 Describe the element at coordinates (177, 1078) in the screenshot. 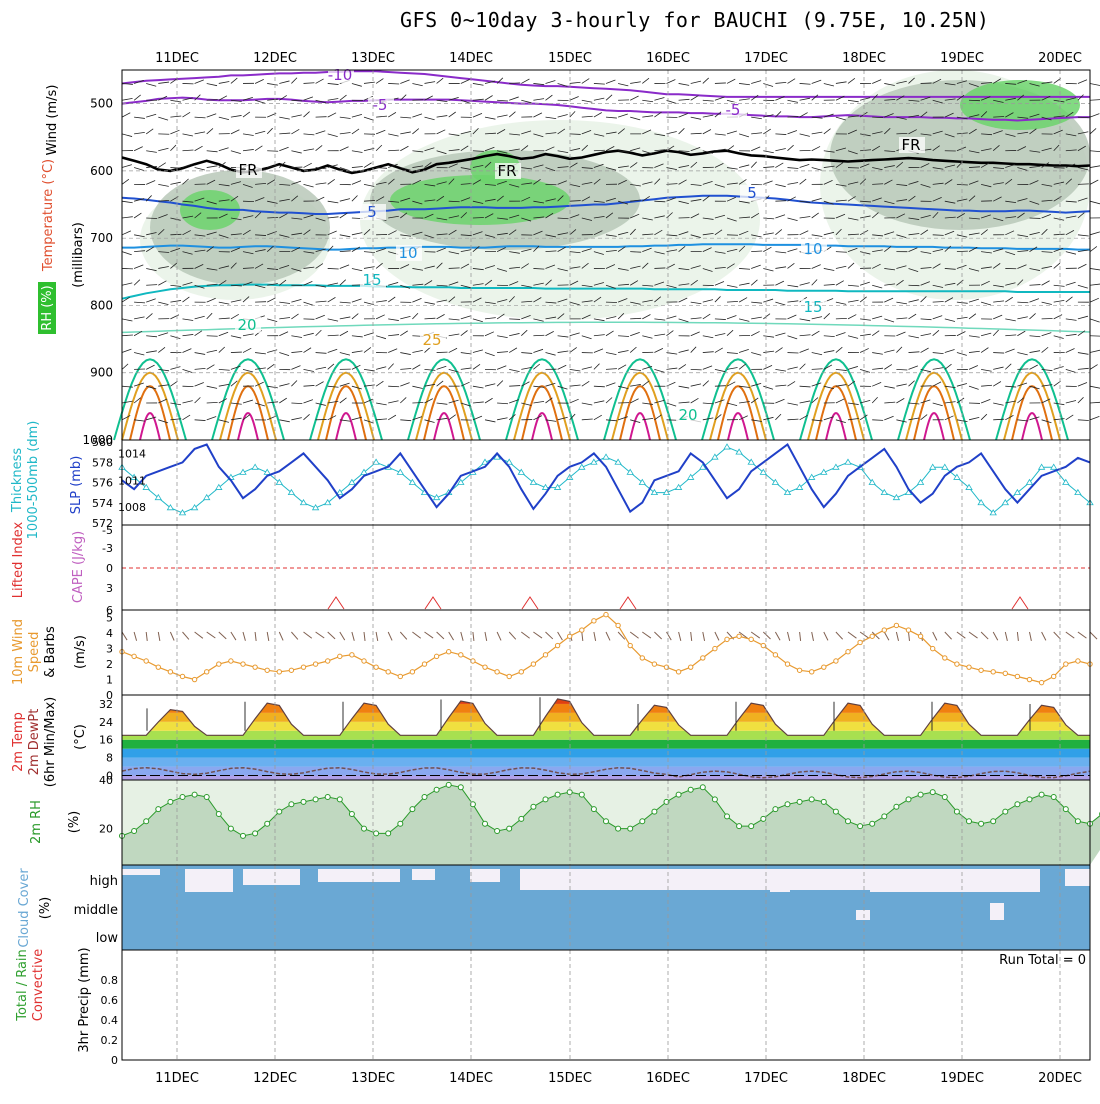

I see `day-label-bottom: 11DEC` at that location.